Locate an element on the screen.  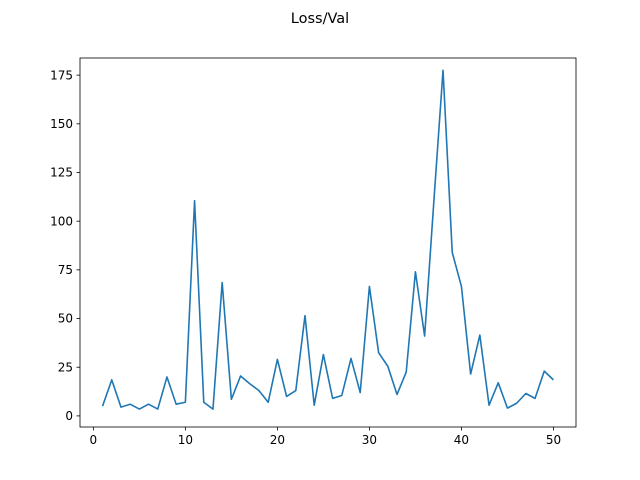
y-tick-label: 175 is located at coordinates (61, 75).